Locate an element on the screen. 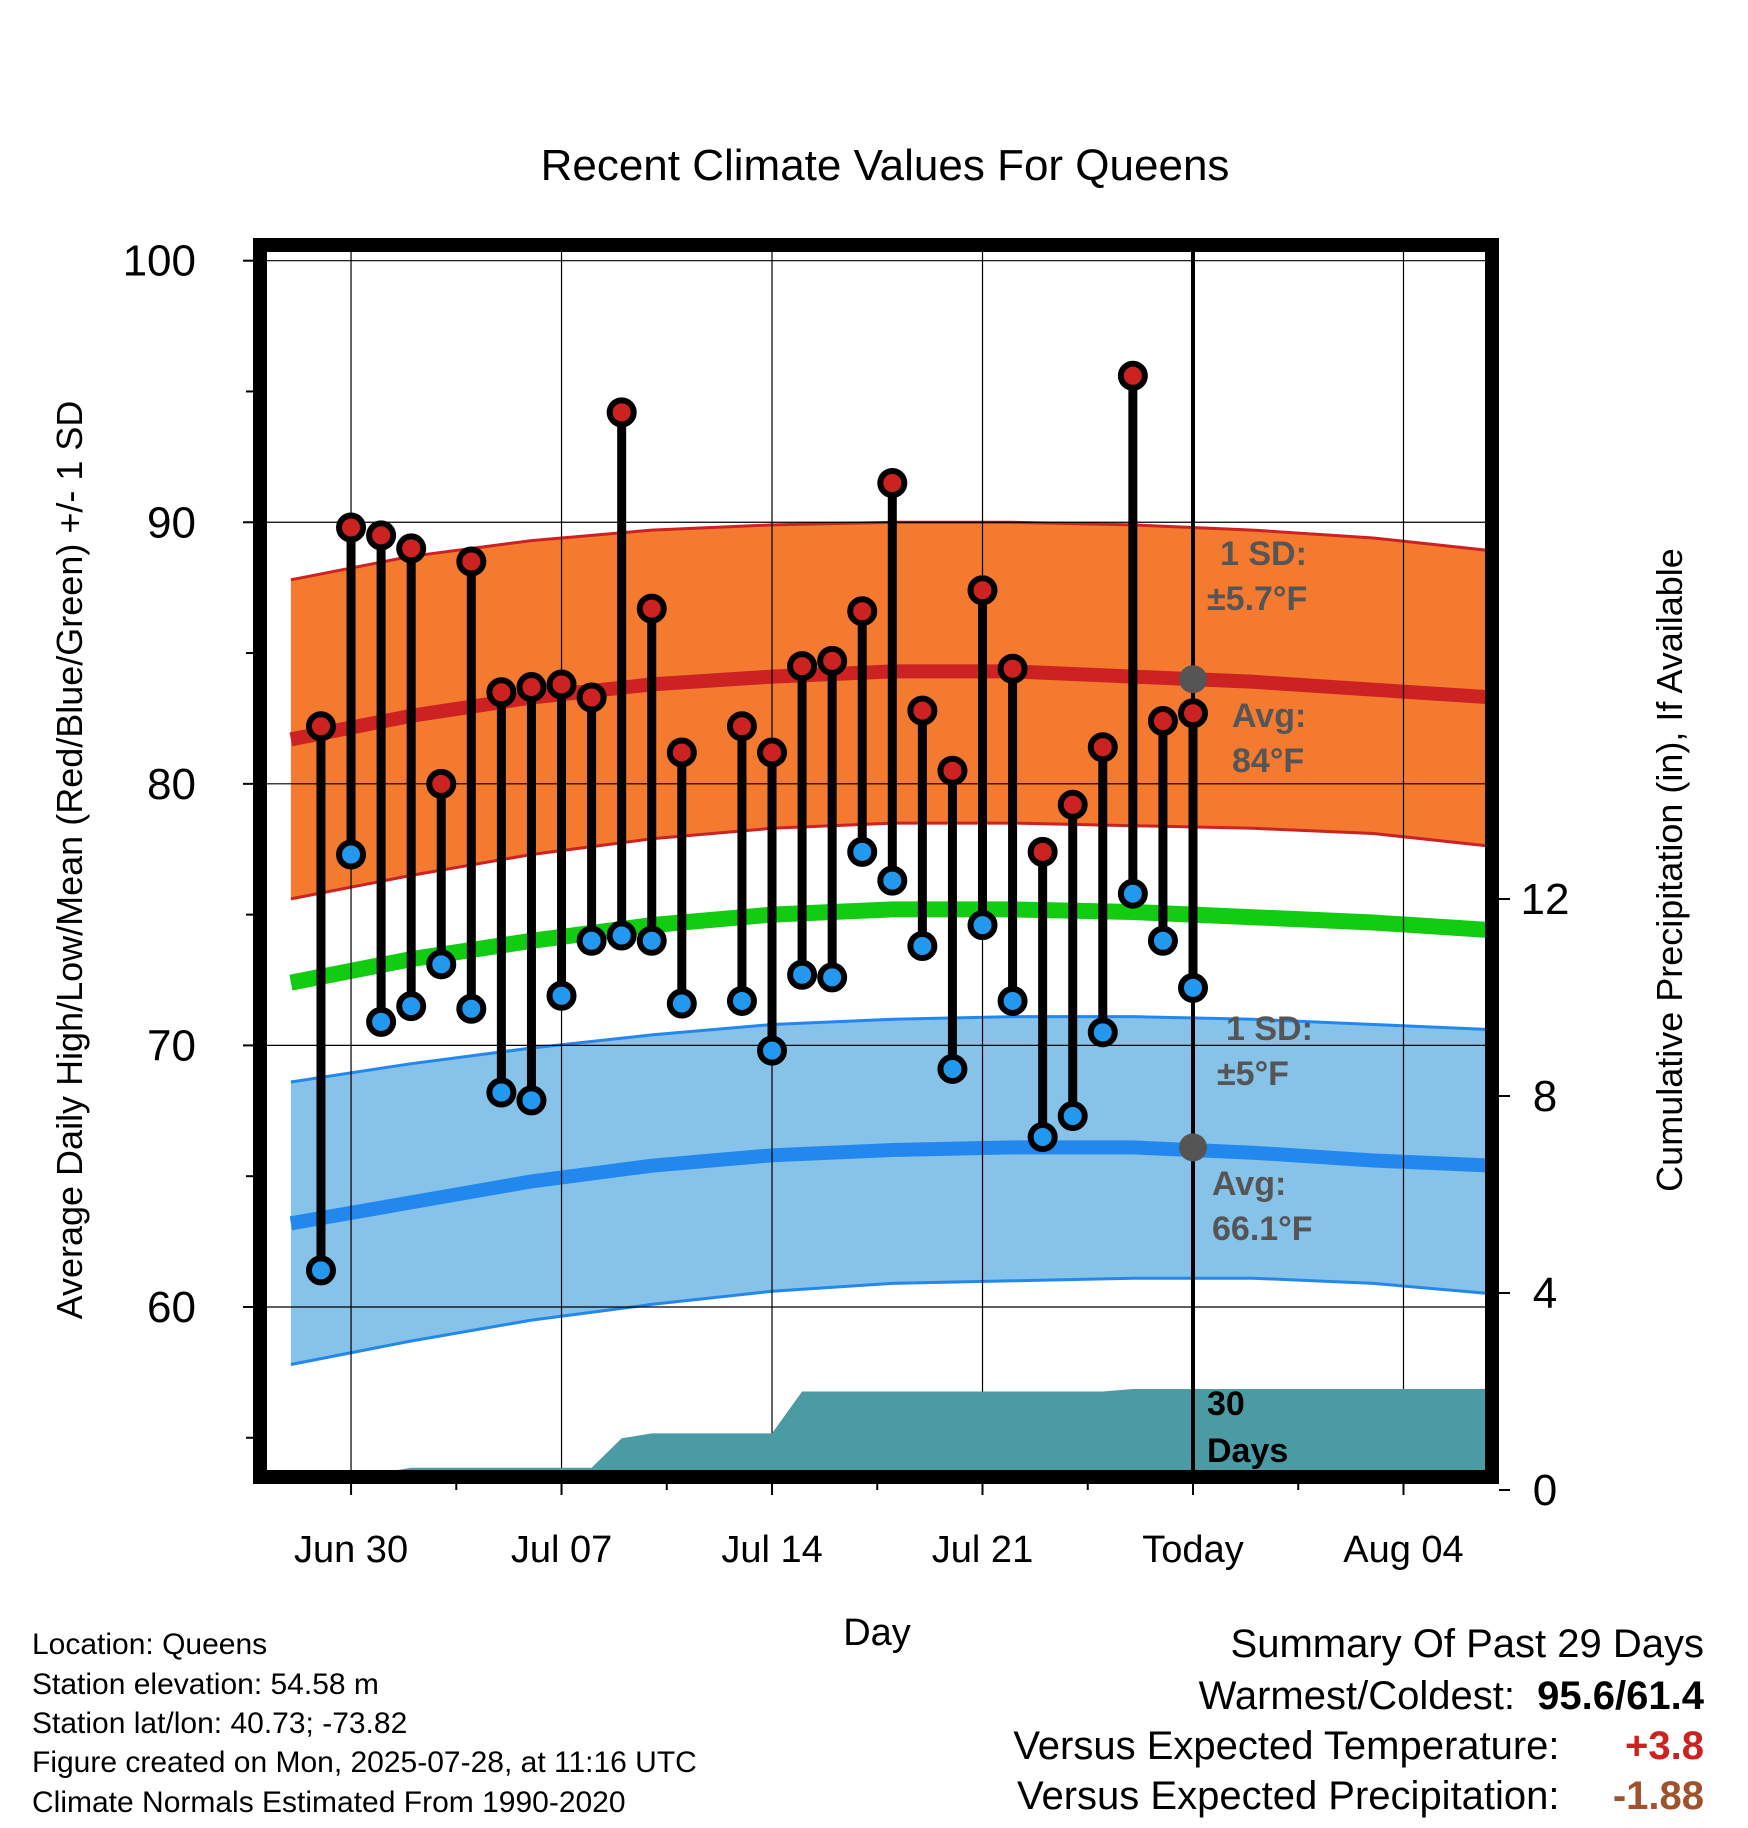  precip-area is located at coordinates (921, 1433).